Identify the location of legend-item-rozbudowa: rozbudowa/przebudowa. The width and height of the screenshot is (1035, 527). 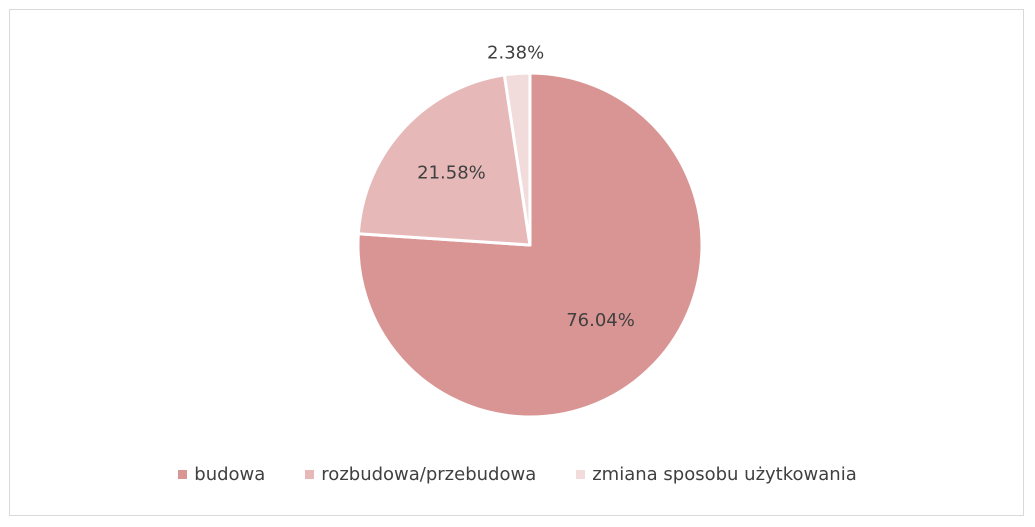
(420, 474).